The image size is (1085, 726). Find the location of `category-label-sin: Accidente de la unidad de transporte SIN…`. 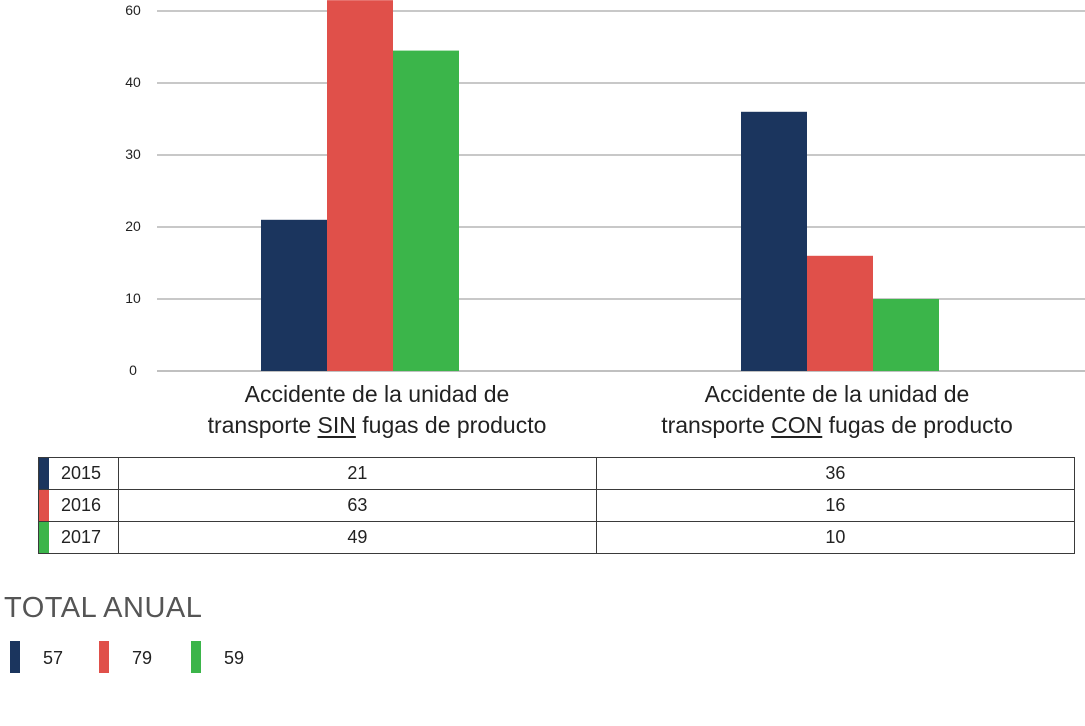

category-label-sin: Accidente de la unidad de transporte SIN… is located at coordinates (377, 410).